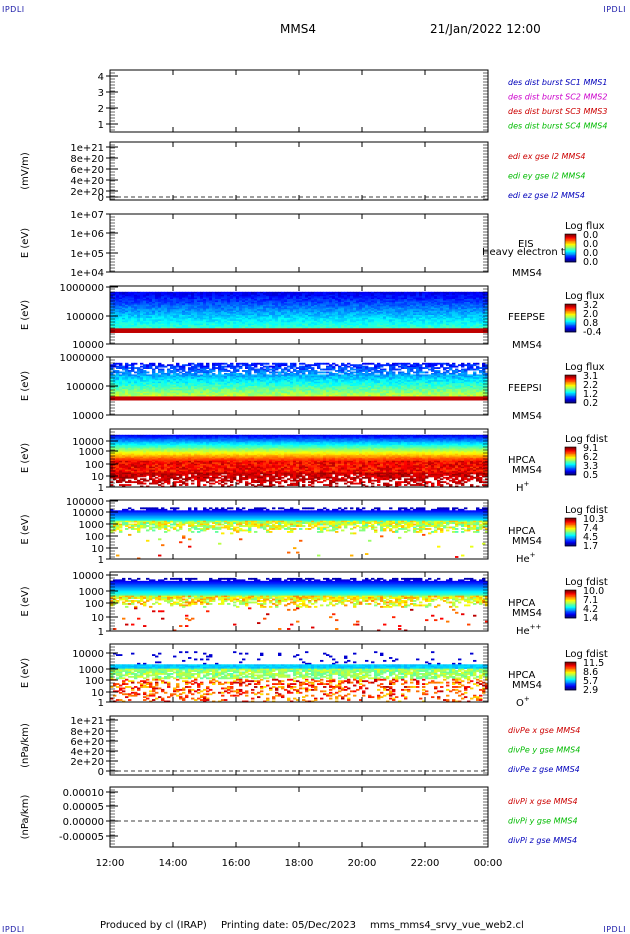 The image size is (630, 934). I want to click on ion-label: O+, so click(523, 702).